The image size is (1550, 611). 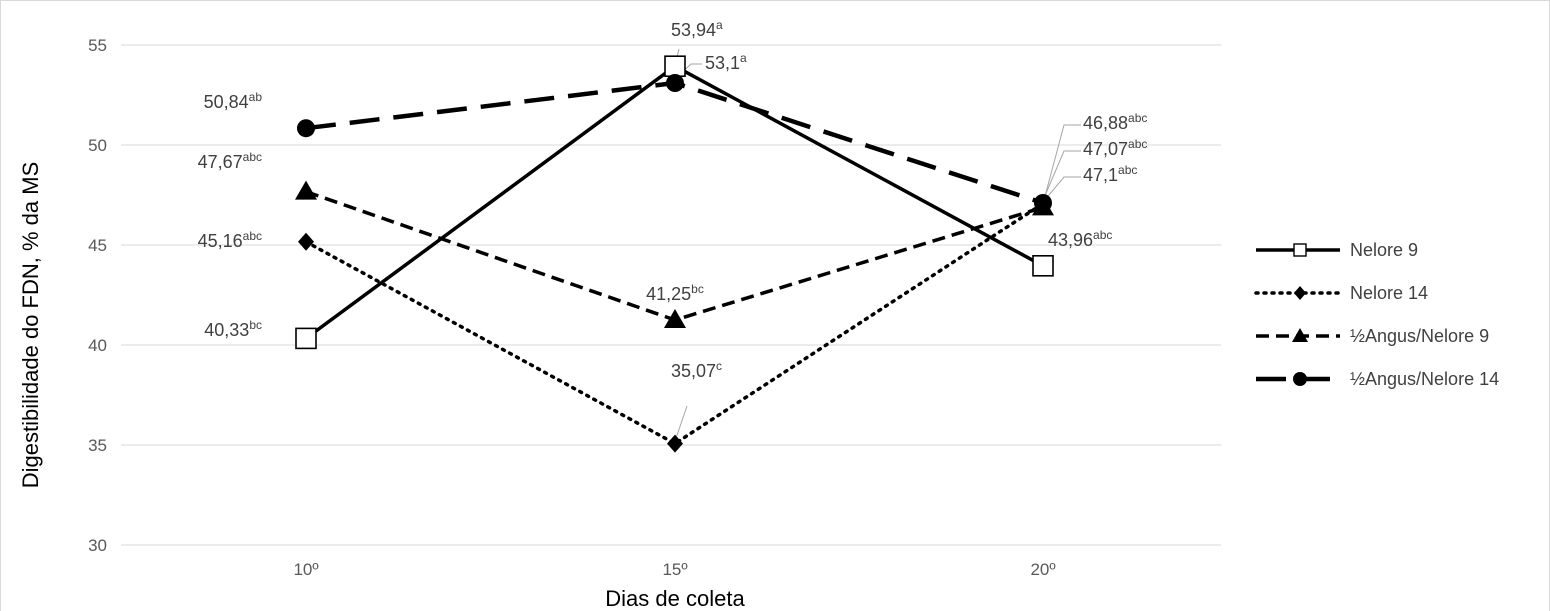 I want to click on legend-item-angus-nelore-9: ½Angus/Nelore 9, so click(x=1372, y=336).